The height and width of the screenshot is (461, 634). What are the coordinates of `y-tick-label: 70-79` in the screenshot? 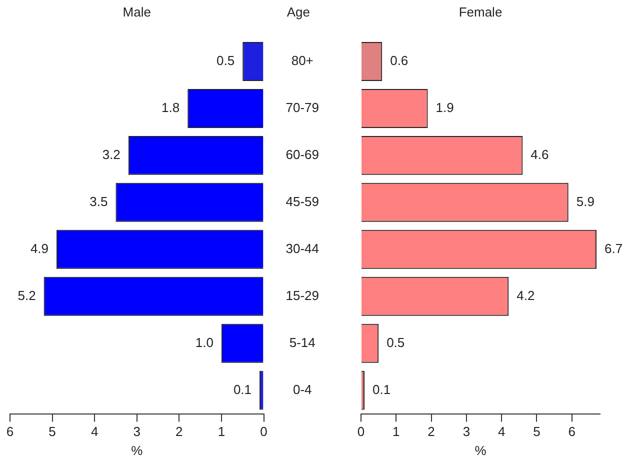 It's located at (302, 108).